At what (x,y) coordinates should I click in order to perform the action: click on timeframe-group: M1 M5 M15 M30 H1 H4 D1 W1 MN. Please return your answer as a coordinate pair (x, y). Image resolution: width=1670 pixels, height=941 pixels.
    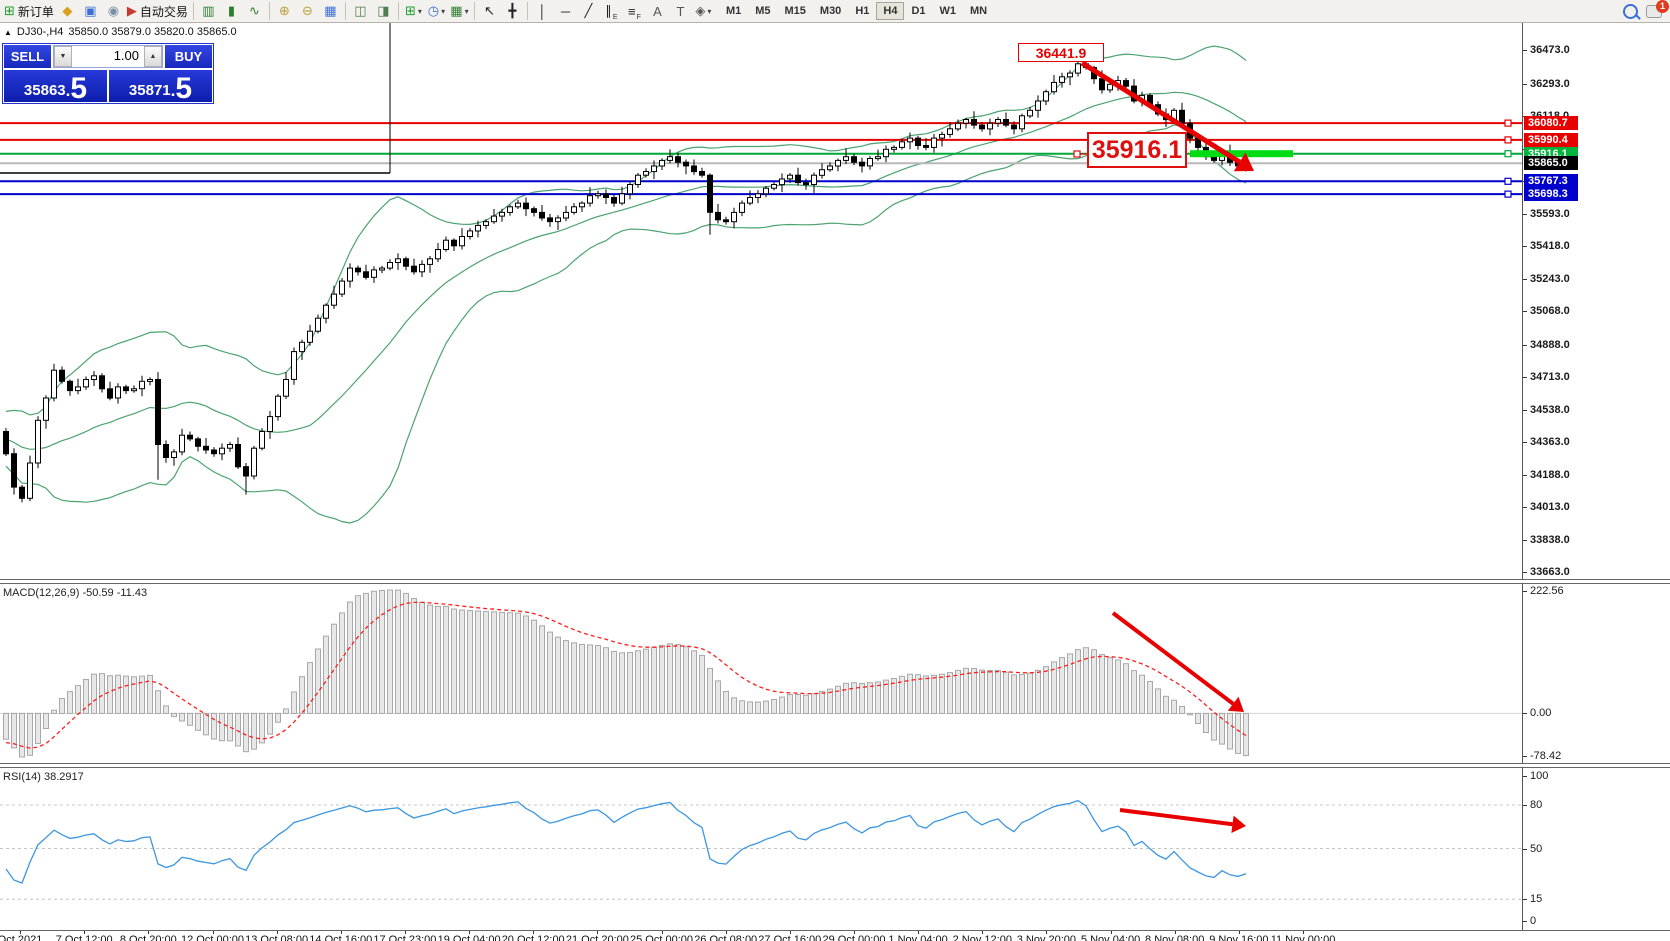
    Looking at the image, I should click on (856, 11).